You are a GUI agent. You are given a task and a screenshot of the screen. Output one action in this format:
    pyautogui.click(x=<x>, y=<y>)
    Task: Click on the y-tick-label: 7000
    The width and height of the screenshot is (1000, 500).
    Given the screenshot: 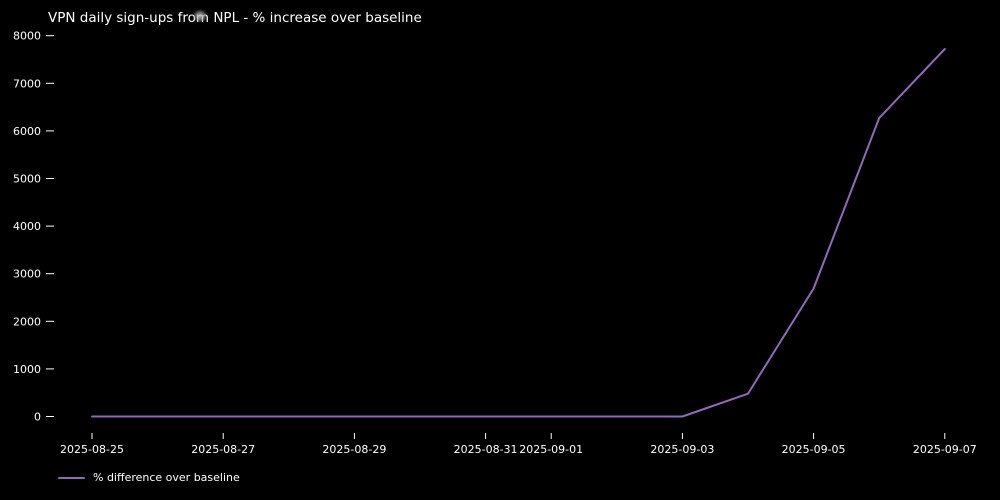 What is the action you would take?
    pyautogui.click(x=27, y=83)
    